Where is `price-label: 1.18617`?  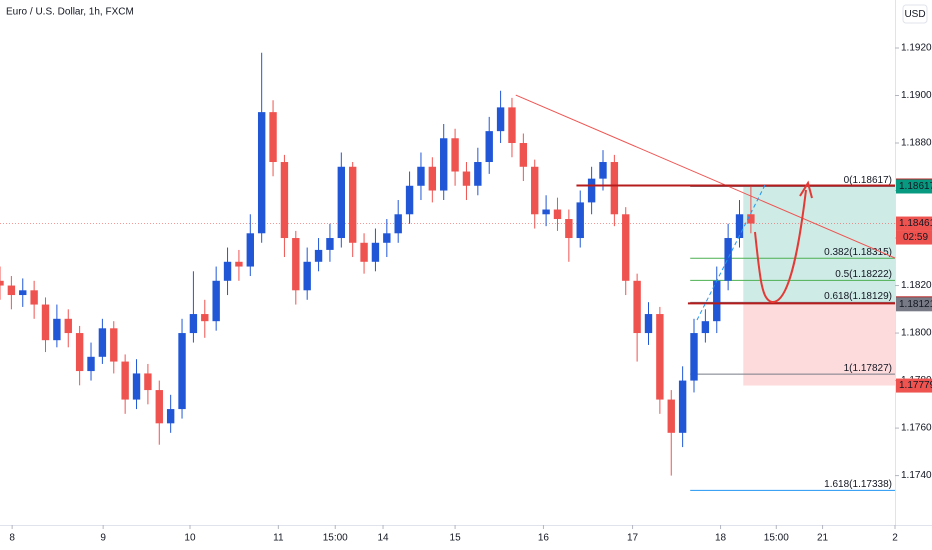 price-label: 1.18617 is located at coordinates (915, 186).